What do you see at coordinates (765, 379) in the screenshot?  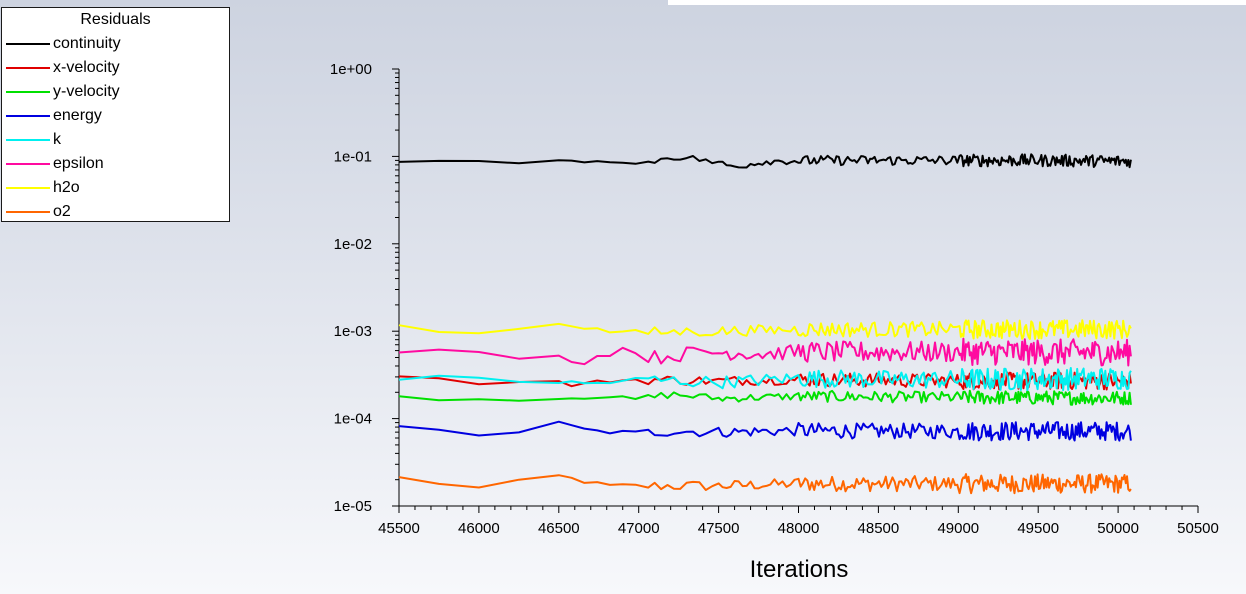 I see `series-line-k` at bounding box center [765, 379].